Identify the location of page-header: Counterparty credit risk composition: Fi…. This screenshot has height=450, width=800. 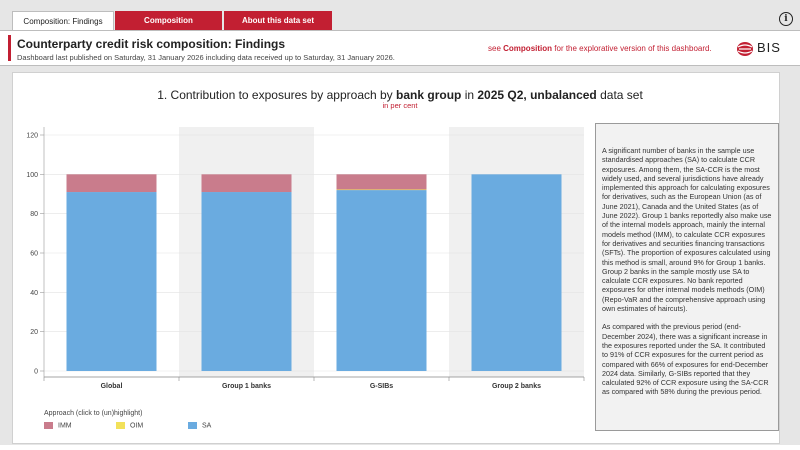
(400, 48).